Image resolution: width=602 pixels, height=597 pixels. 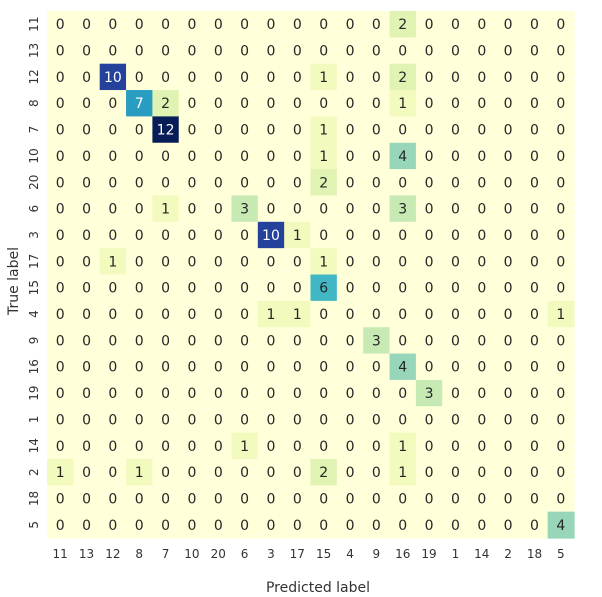 What do you see at coordinates (377, 554) in the screenshot?
I see `x-tick-label: 9` at bounding box center [377, 554].